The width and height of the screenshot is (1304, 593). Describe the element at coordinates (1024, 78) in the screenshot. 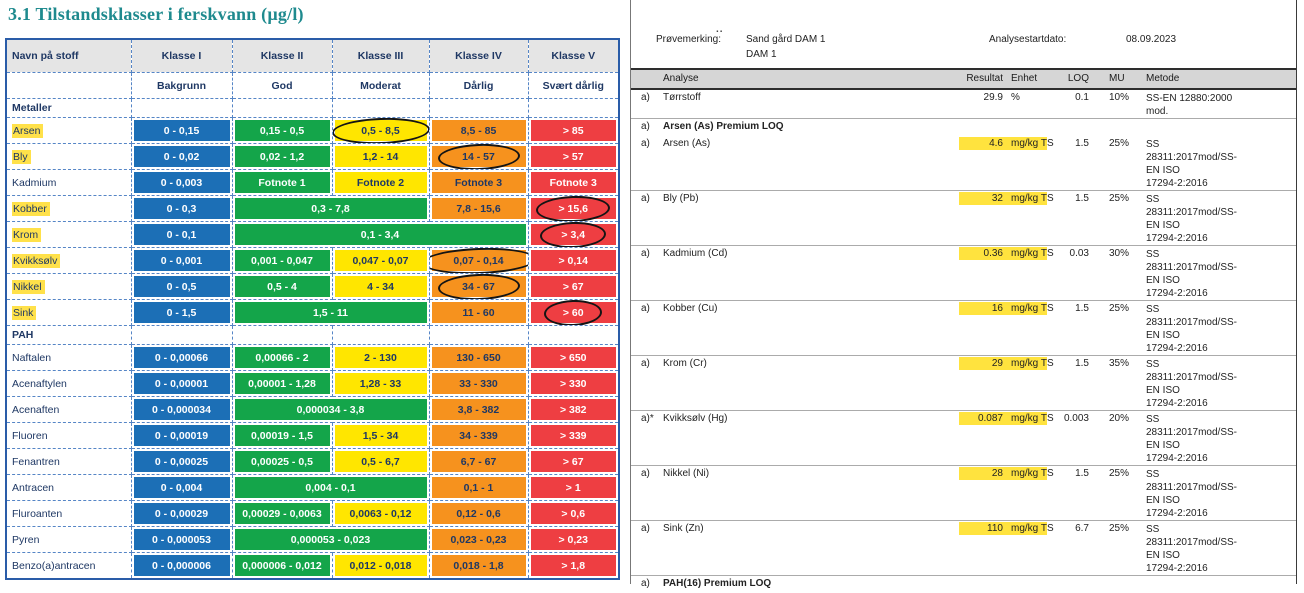

I see `column-enhet: Enhet` at that location.